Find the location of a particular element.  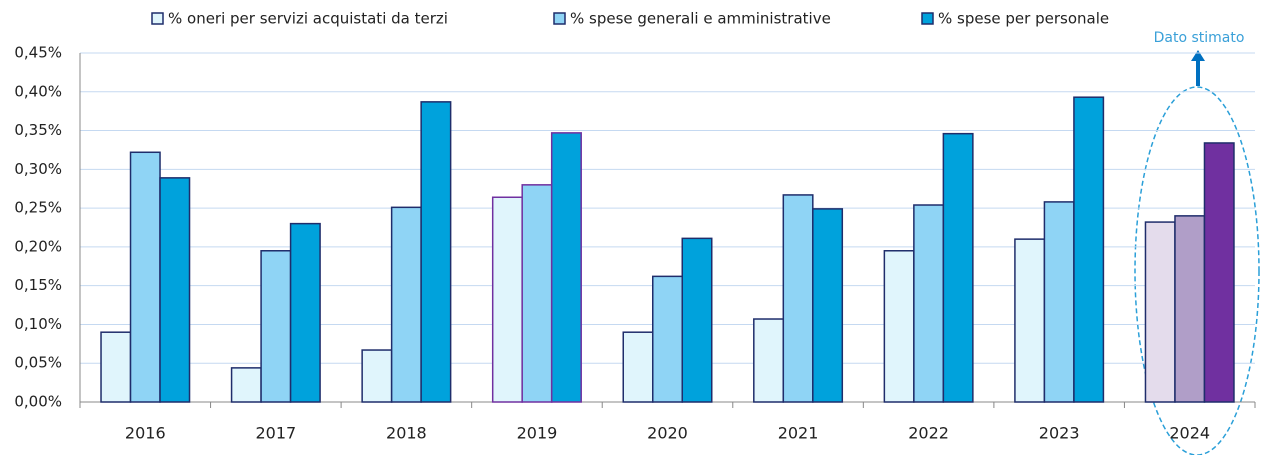

y-tick-label: 0,40% is located at coordinates (38, 91).